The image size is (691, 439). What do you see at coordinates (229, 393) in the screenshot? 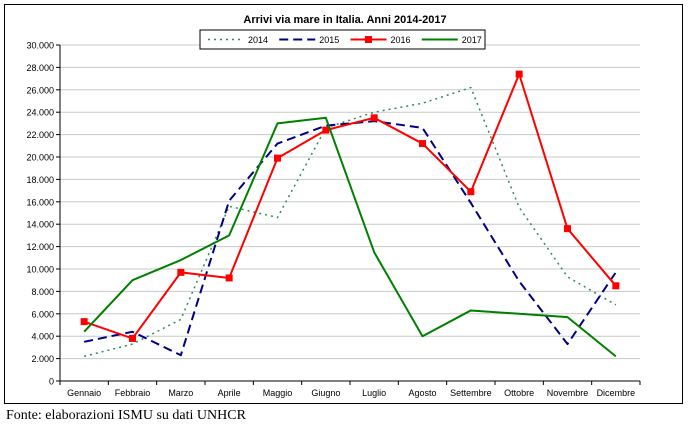
I see `x-tick-label: Aprile` at bounding box center [229, 393].